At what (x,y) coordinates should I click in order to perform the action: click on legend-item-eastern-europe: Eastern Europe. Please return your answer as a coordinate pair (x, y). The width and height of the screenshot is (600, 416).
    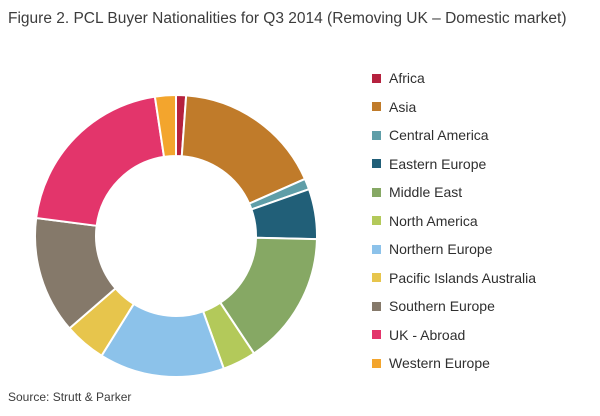
    Looking at the image, I should click on (454, 164).